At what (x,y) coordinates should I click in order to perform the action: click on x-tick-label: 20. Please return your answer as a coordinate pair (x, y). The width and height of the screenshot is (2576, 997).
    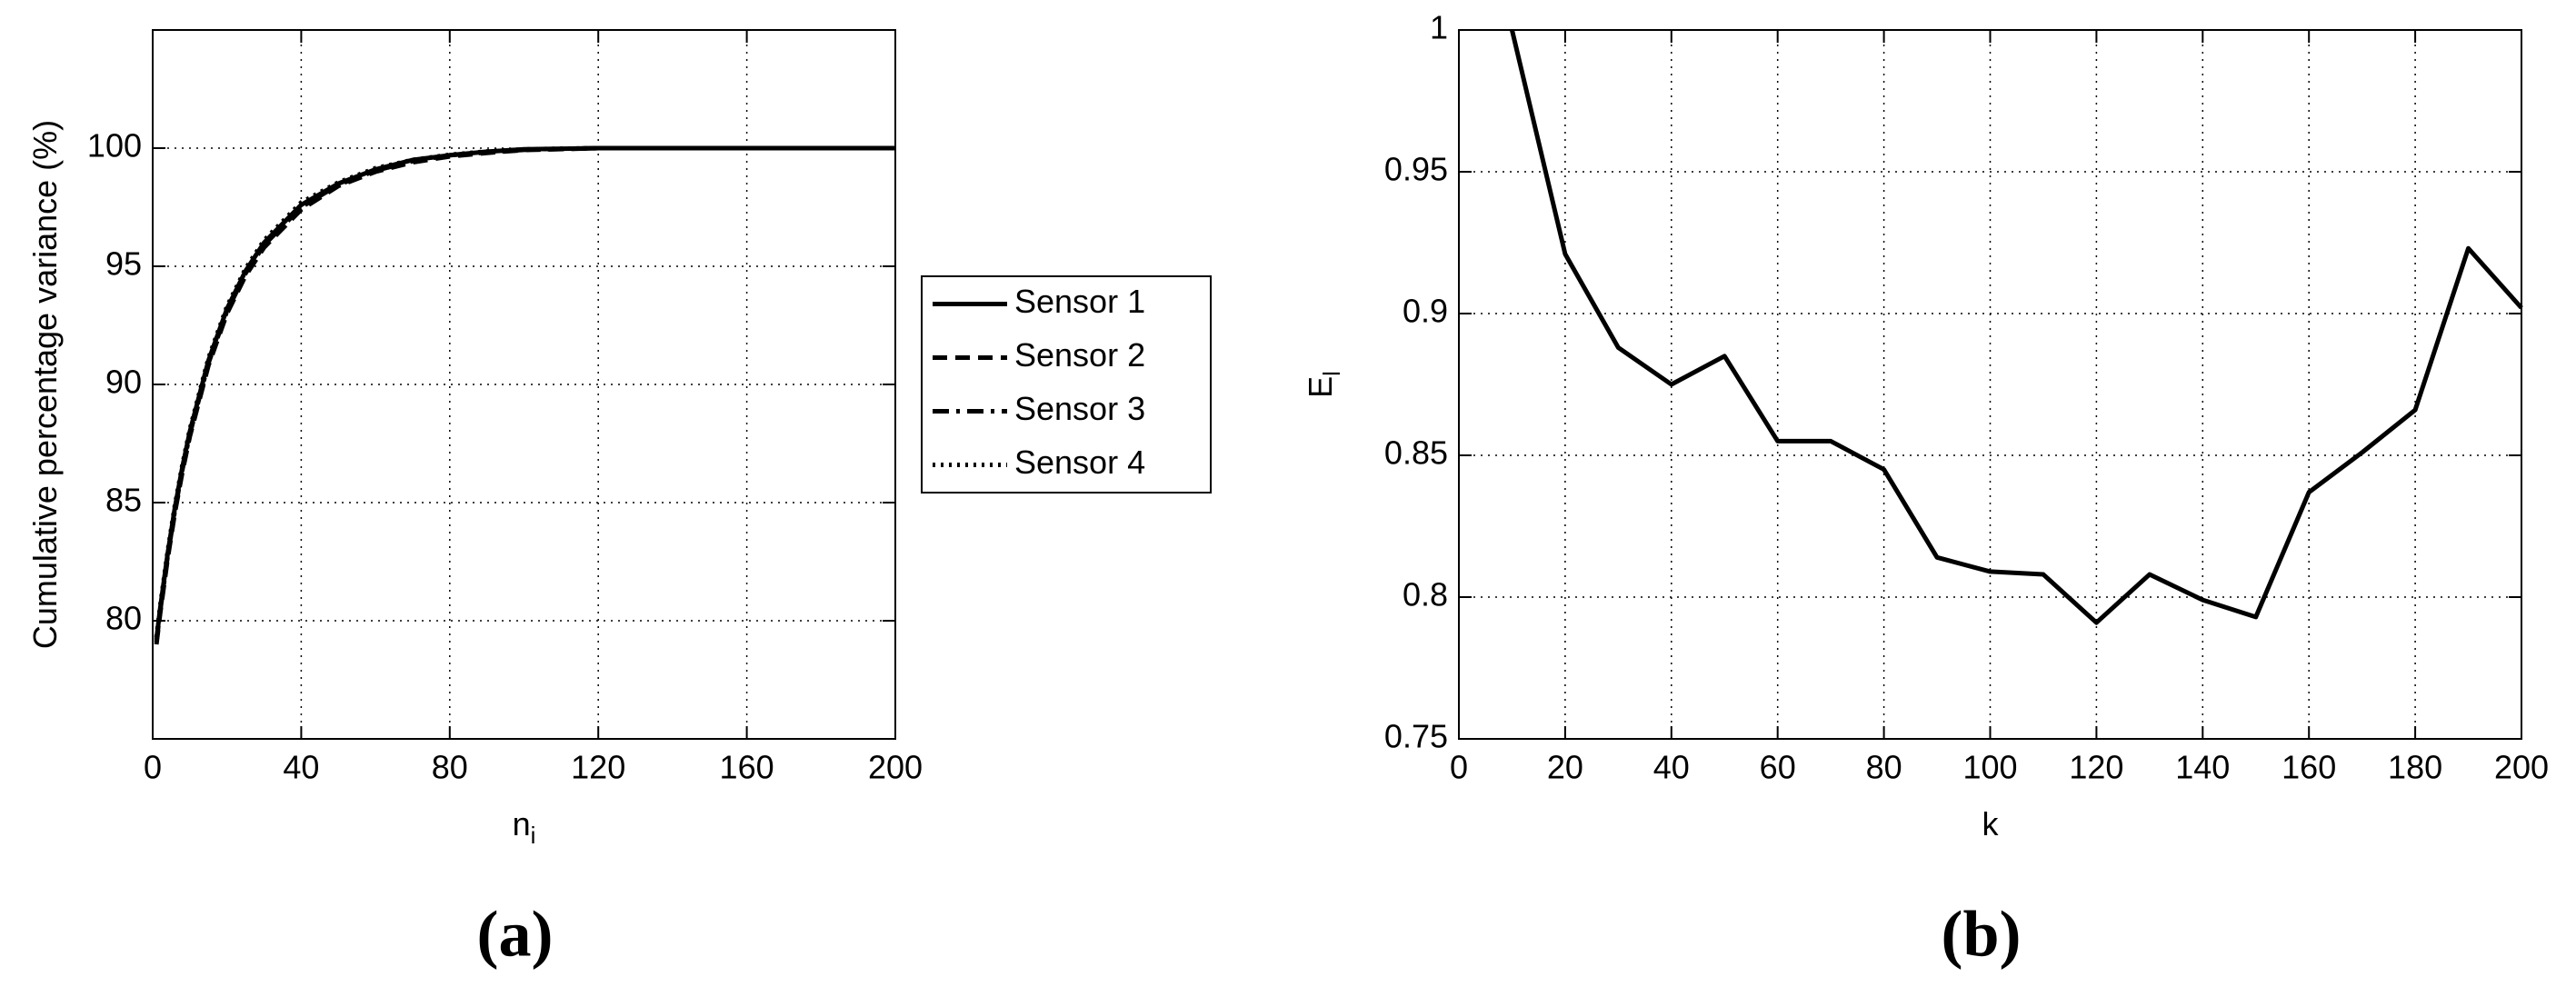
    Looking at the image, I should click on (1565, 767).